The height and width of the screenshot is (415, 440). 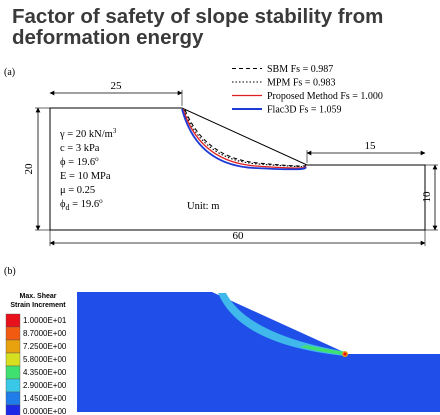 What do you see at coordinates (62, 148) in the screenshot?
I see `property-symbol: c` at bounding box center [62, 148].